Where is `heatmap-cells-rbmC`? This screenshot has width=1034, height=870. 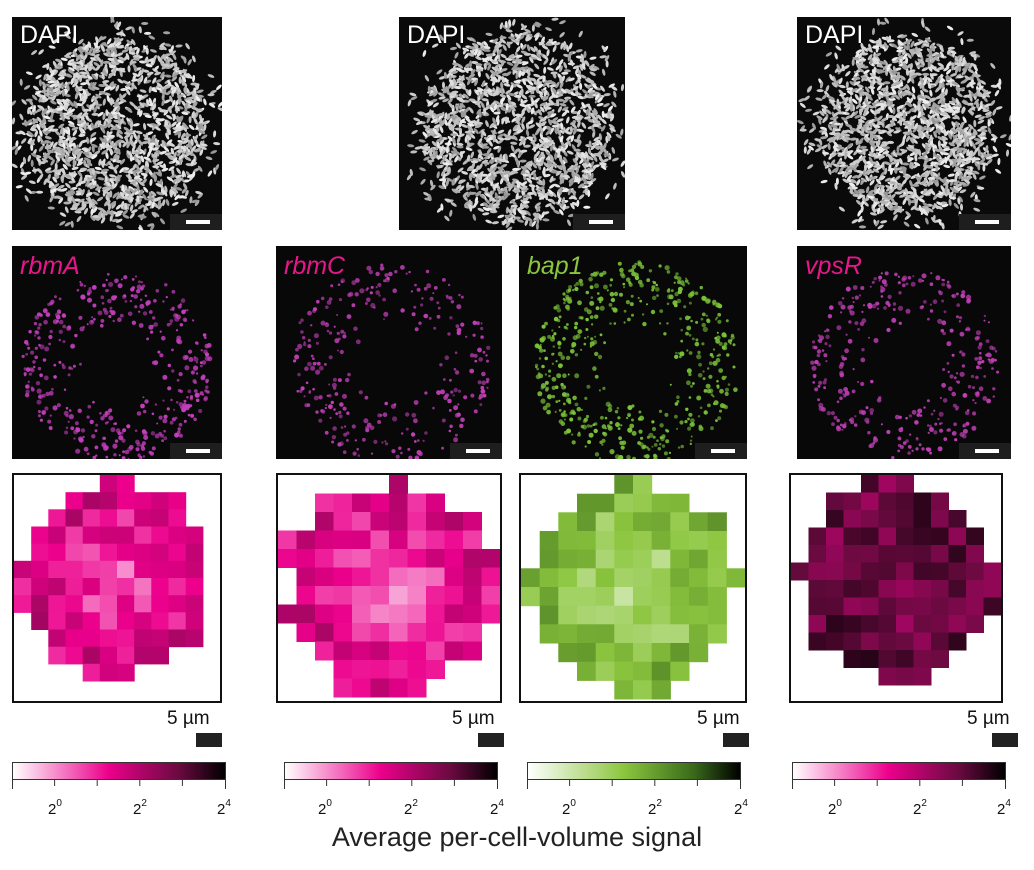
heatmap-cells-rbmC is located at coordinates (389, 586).